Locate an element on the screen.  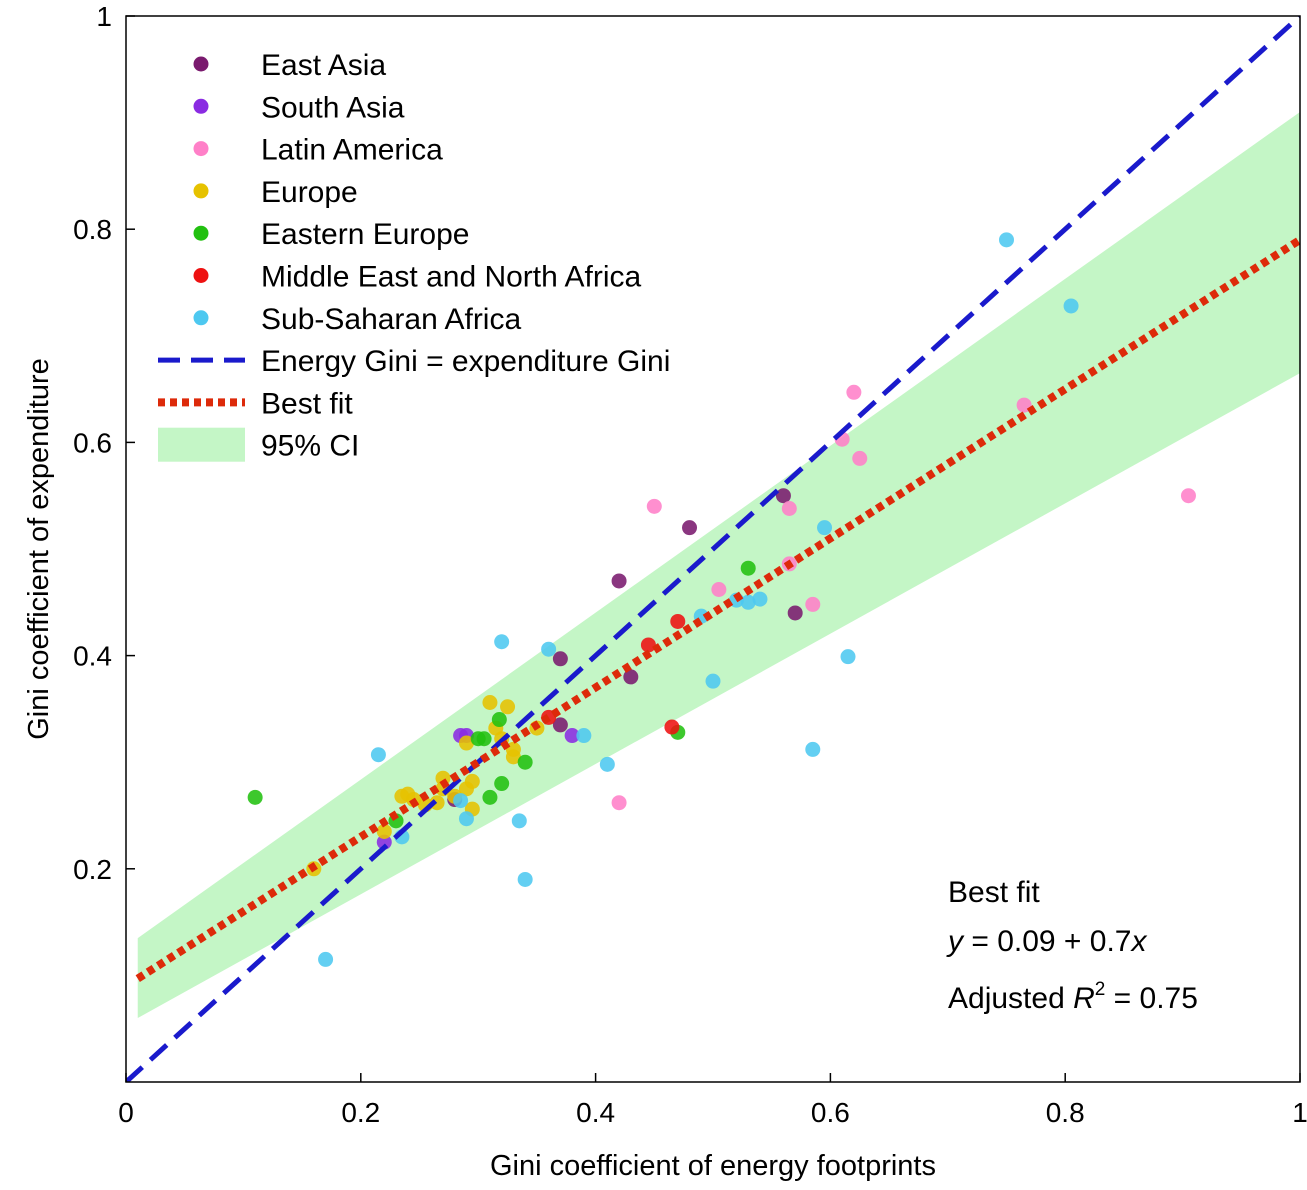
legend-label: East Asia is located at coordinates (323, 65).